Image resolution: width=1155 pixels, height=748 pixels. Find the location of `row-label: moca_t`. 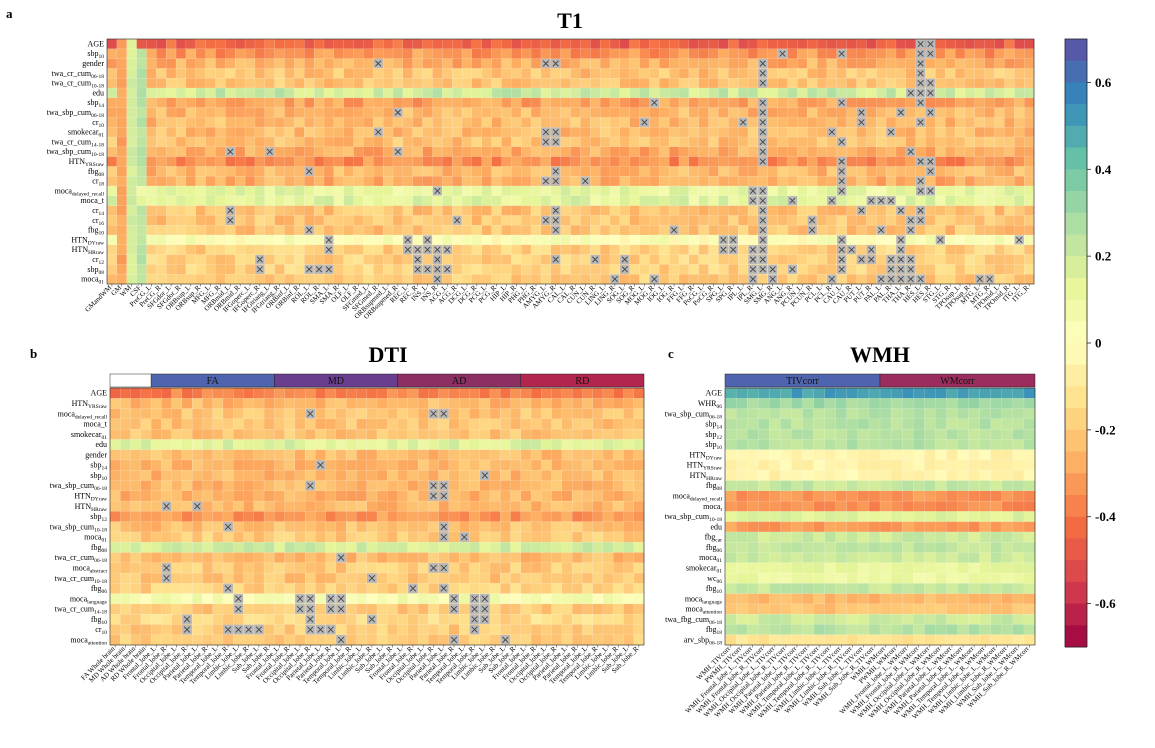

row-label: moca_t is located at coordinates (95, 424).